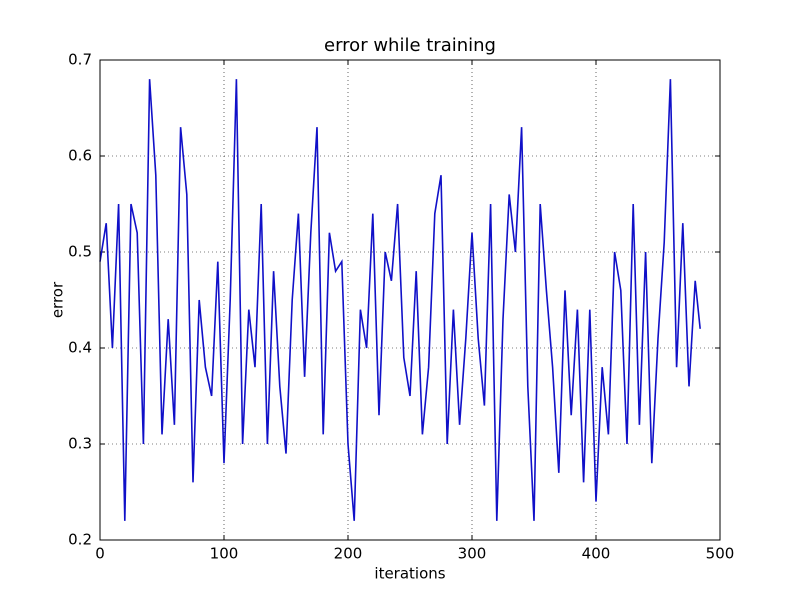 The image size is (800, 600). Describe the element at coordinates (80, 60) in the screenshot. I see `y-tick-label: 0.7` at that location.